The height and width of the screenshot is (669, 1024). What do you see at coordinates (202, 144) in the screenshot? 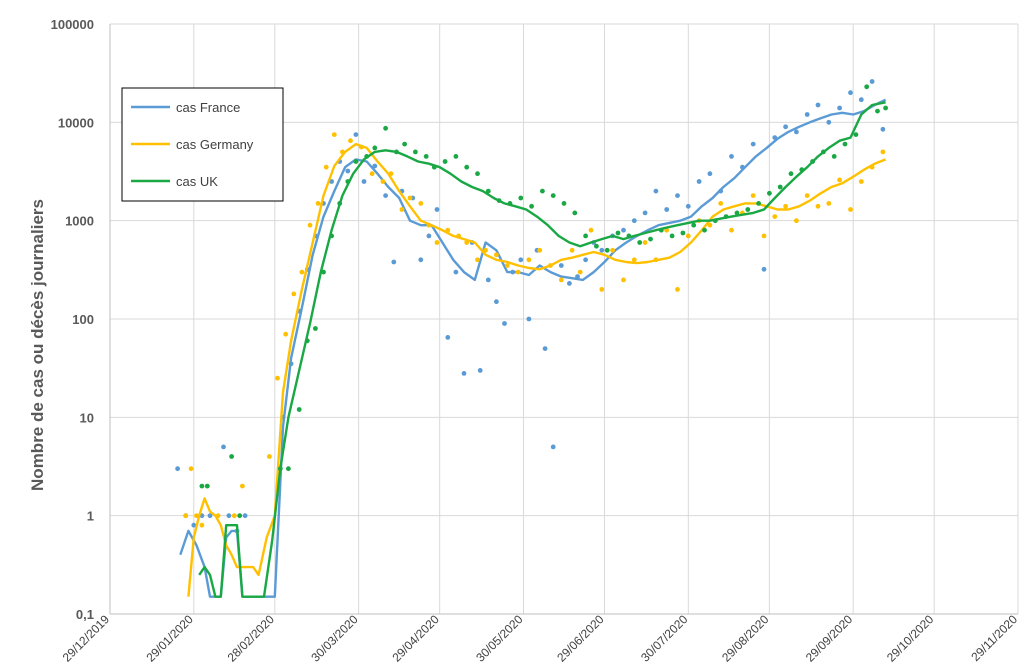
I see `legend: cas France cas Germany cas UK` at bounding box center [202, 144].